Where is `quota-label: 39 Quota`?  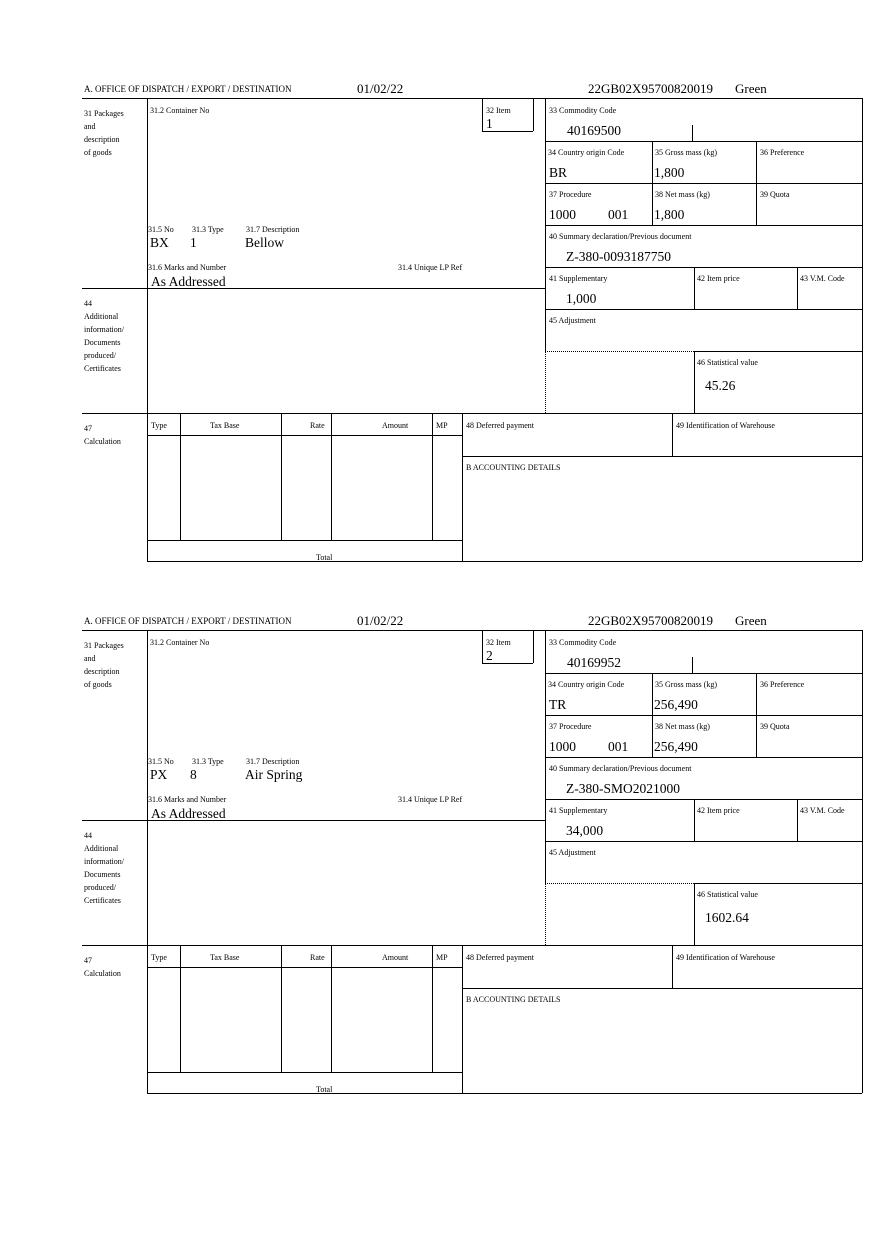 quota-label: 39 Quota is located at coordinates (775, 194).